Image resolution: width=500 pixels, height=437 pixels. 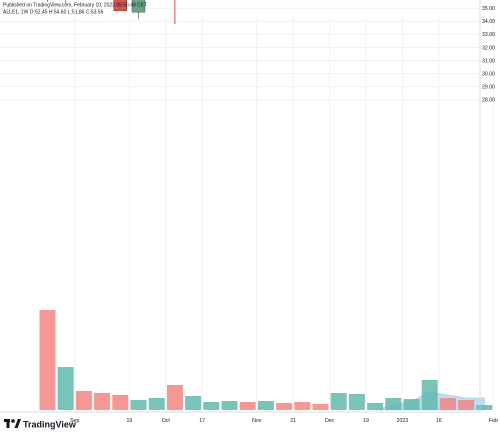 What do you see at coordinates (488, 74) in the screenshot?
I see `price-tick-label: 30.00` at bounding box center [488, 74].